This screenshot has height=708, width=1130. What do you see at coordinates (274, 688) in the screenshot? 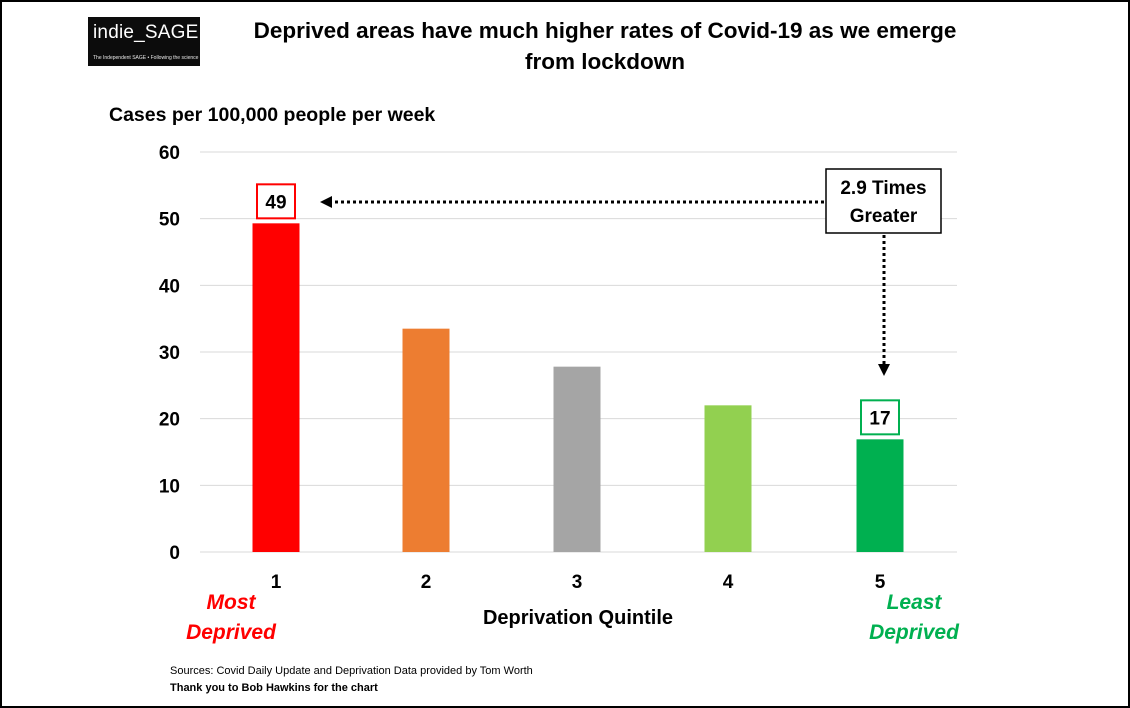
I see `chart-credit: Thank you to Bob Hawkins for the chart` at bounding box center [274, 688].